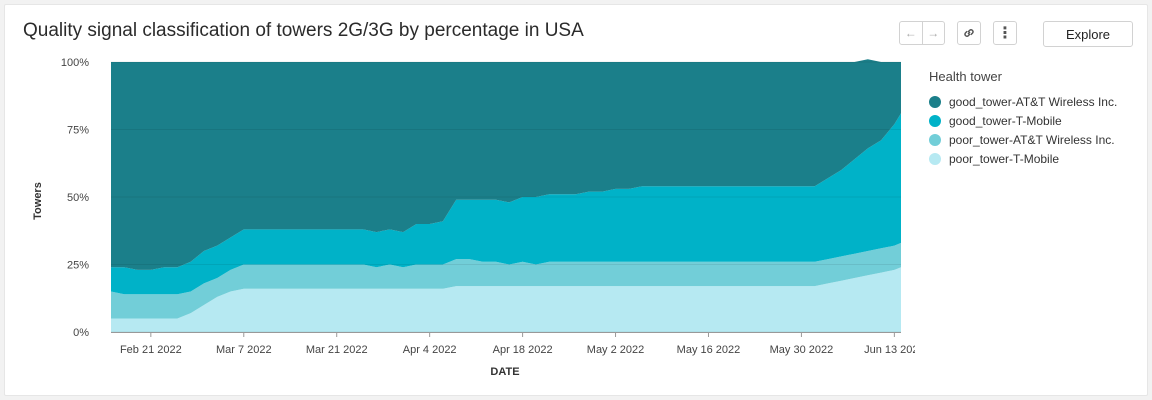 This screenshot has height=400, width=1152. I want to click on y-tick-label: 25%, so click(78, 266).